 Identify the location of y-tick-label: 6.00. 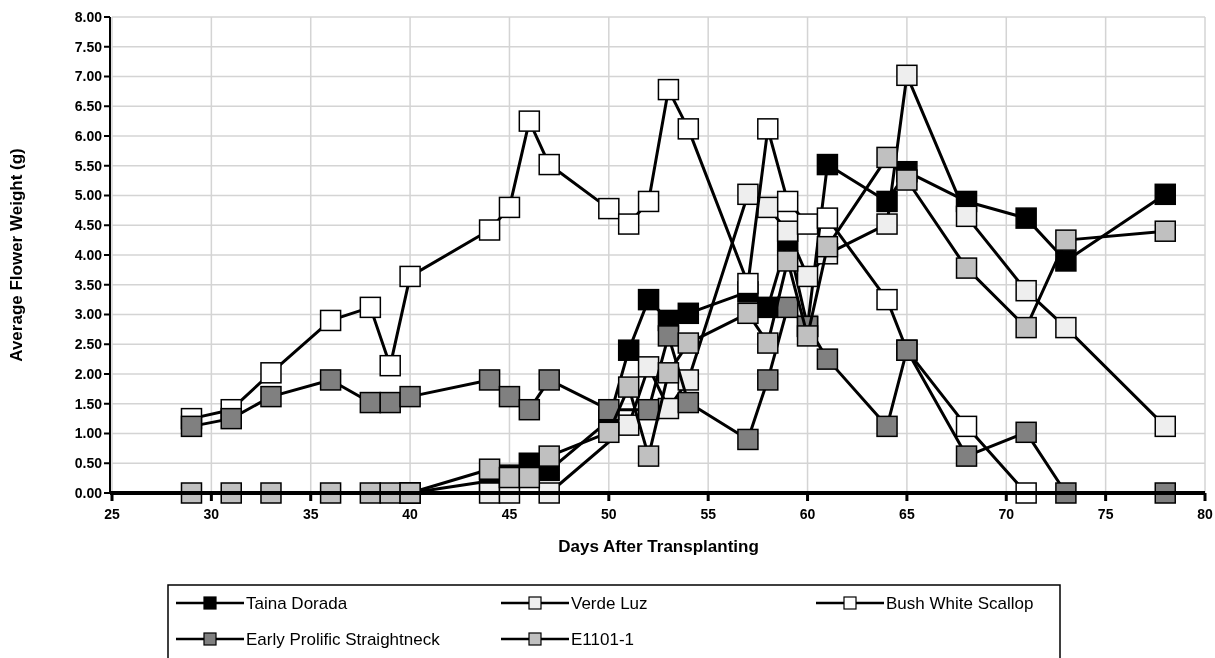
(88, 135).